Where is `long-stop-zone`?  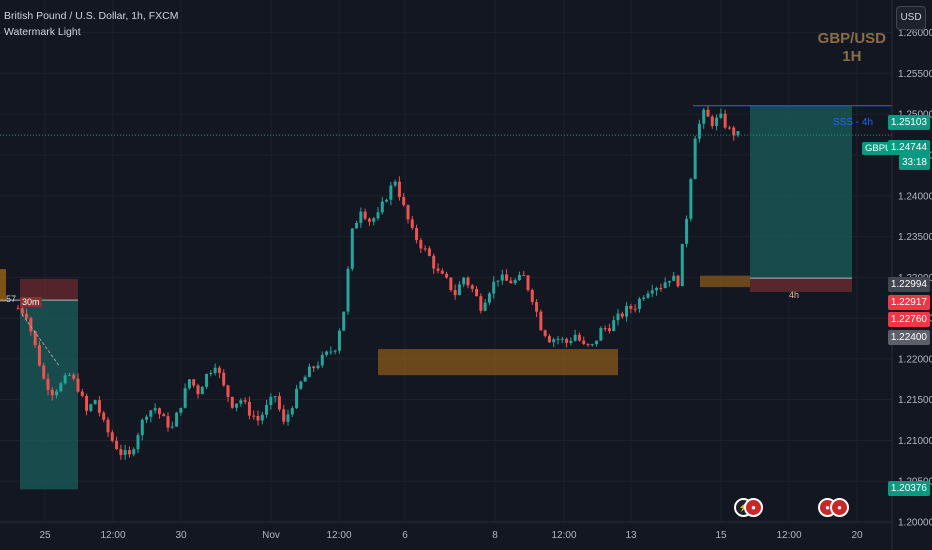 long-stop-zone is located at coordinates (801, 285).